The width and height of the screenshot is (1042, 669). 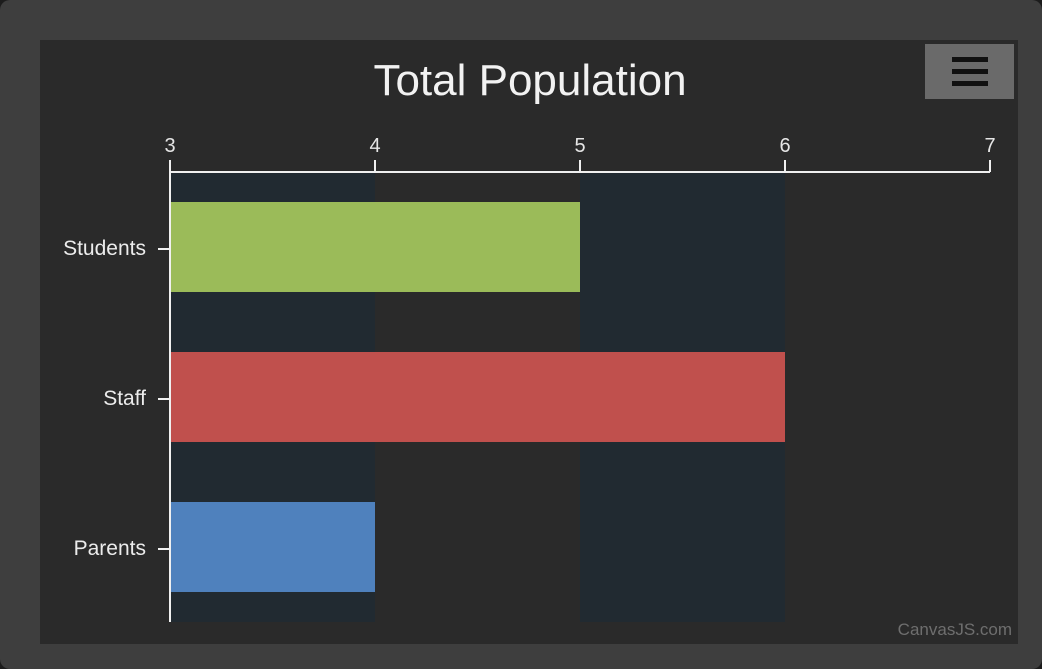 I want to click on credit-label: CanvasJS.com, so click(x=955, y=629).